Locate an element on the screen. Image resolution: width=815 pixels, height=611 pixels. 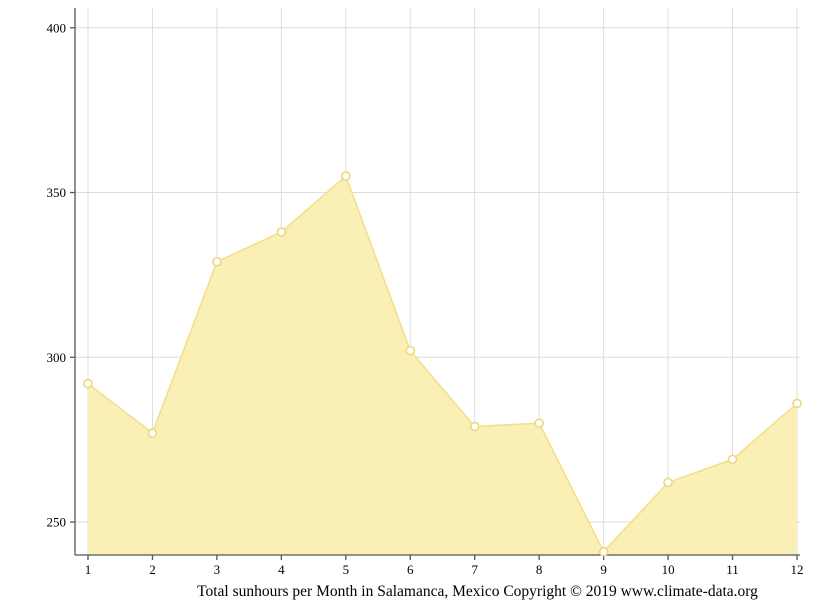
x-tick-label: 5 is located at coordinates (346, 569).